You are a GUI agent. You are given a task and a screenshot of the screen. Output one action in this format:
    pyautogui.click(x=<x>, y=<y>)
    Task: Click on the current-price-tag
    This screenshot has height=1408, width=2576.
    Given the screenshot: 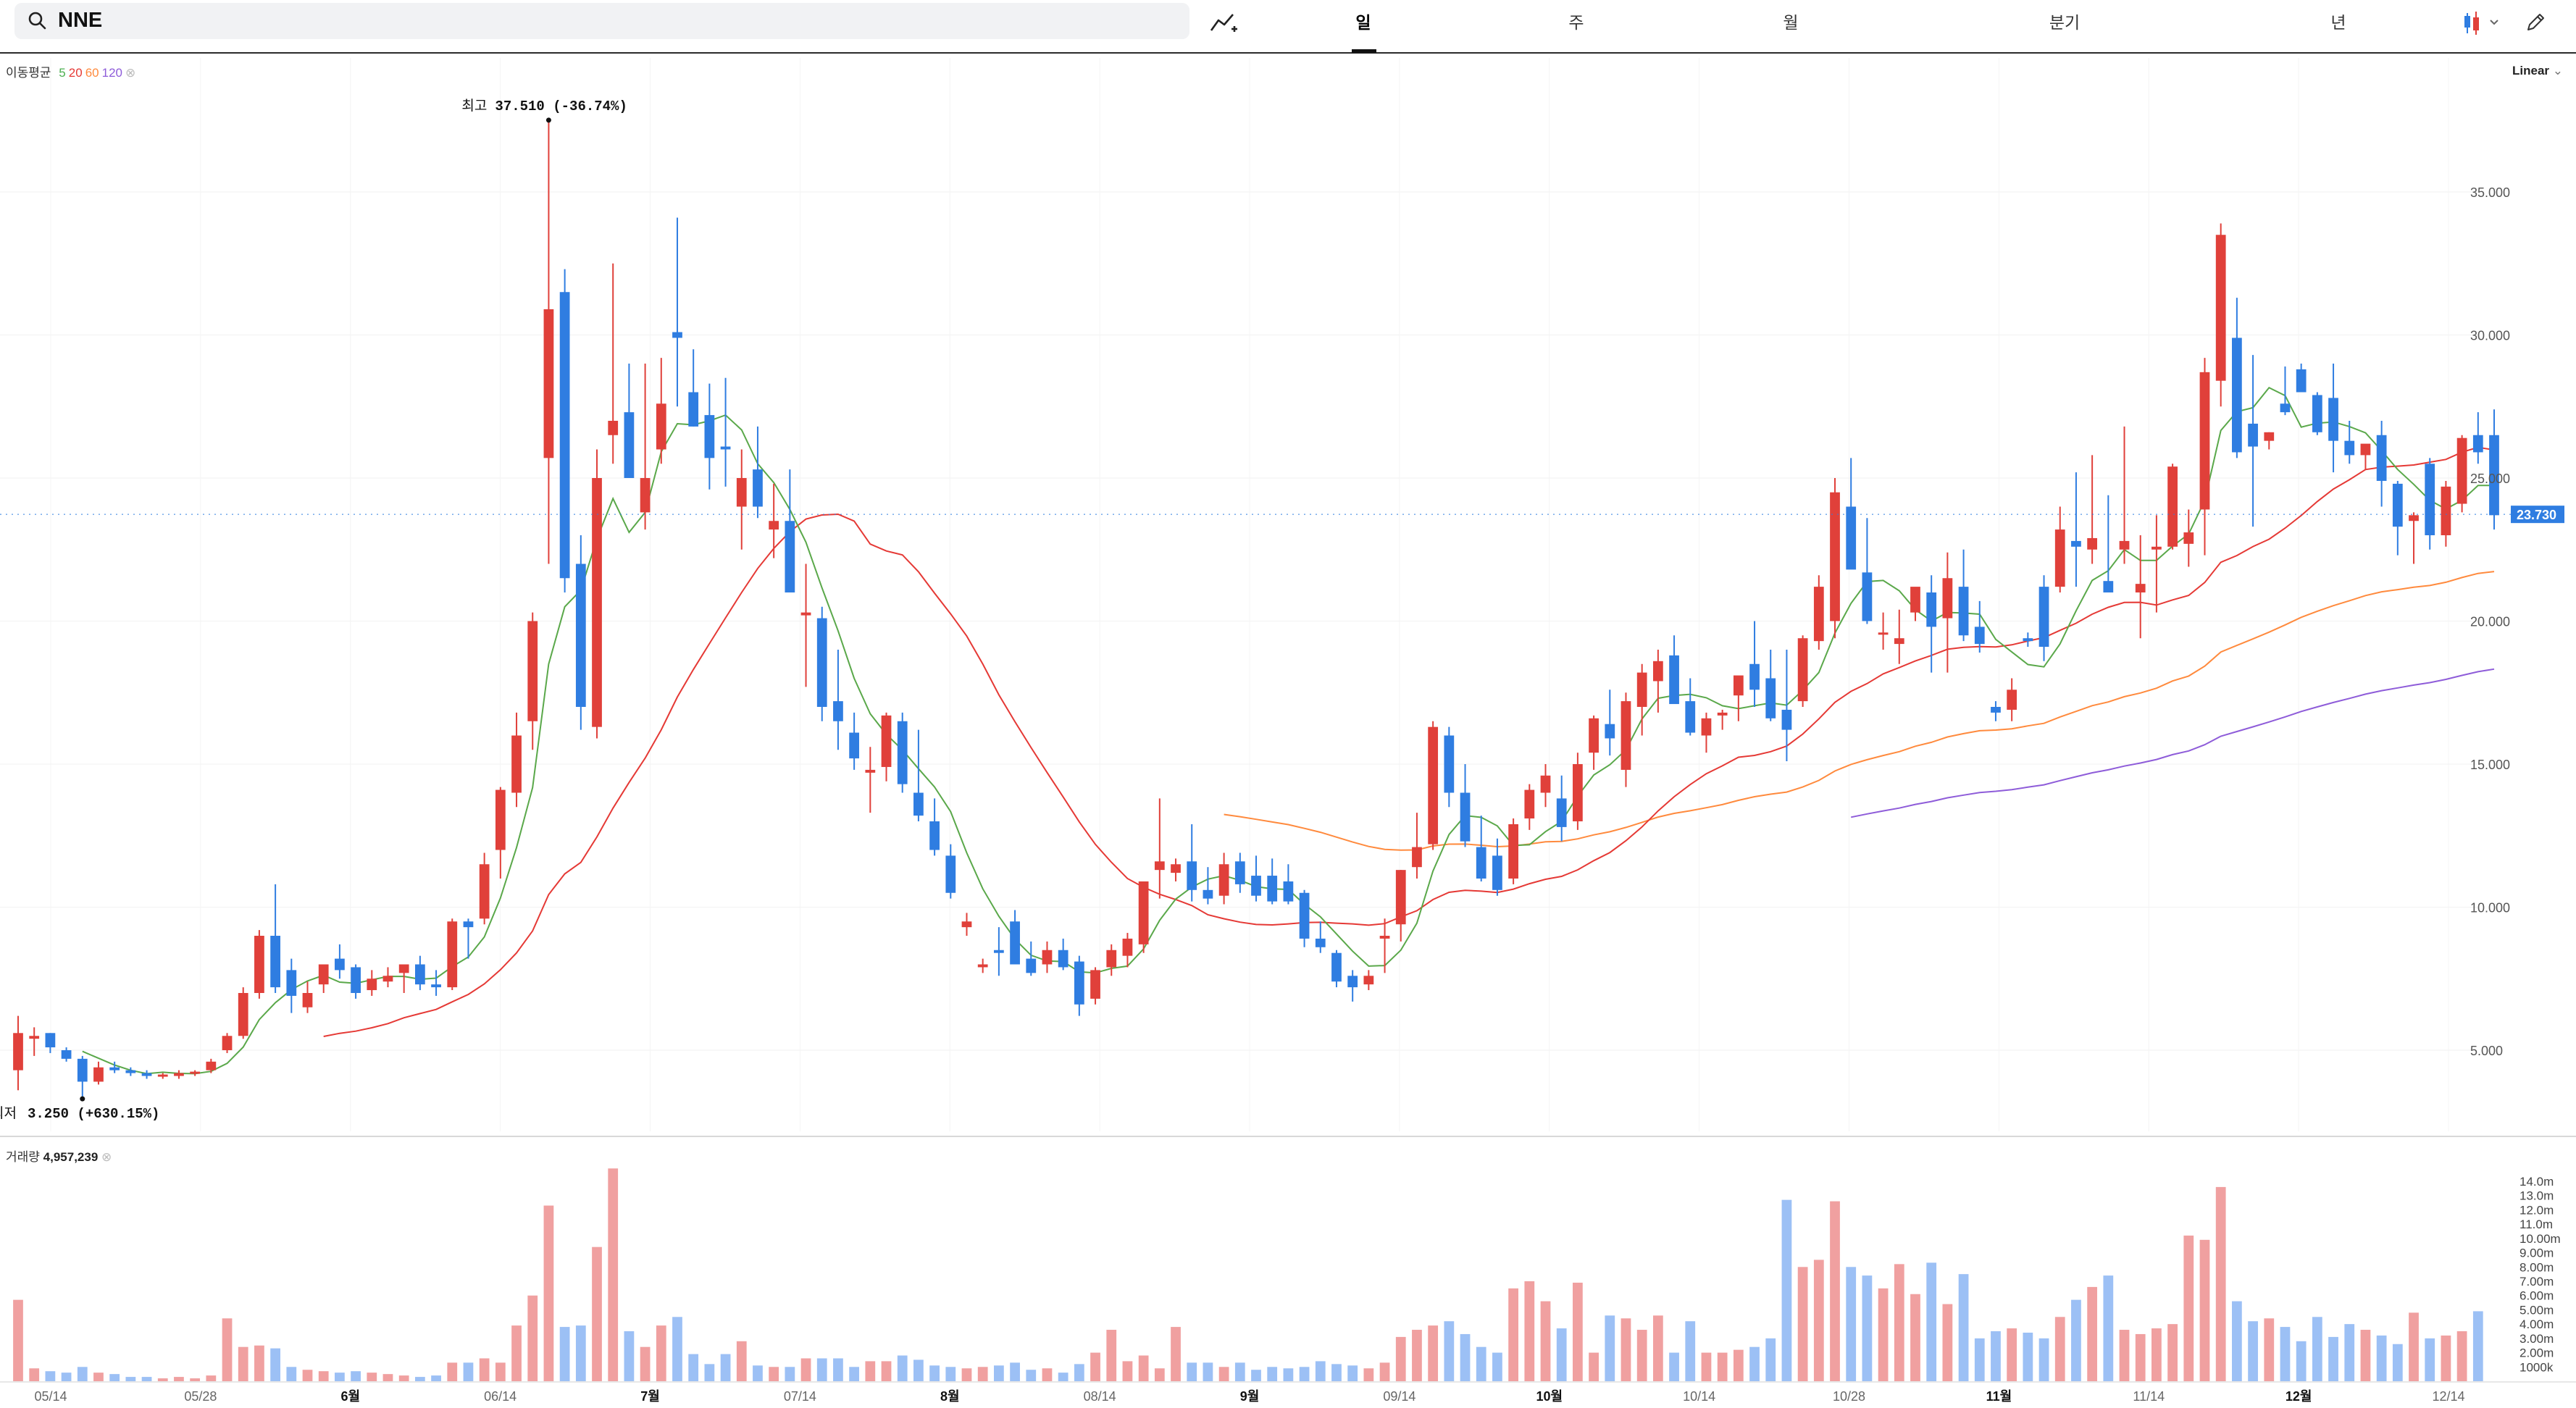 What is the action you would take?
    pyautogui.click(x=2537, y=515)
    